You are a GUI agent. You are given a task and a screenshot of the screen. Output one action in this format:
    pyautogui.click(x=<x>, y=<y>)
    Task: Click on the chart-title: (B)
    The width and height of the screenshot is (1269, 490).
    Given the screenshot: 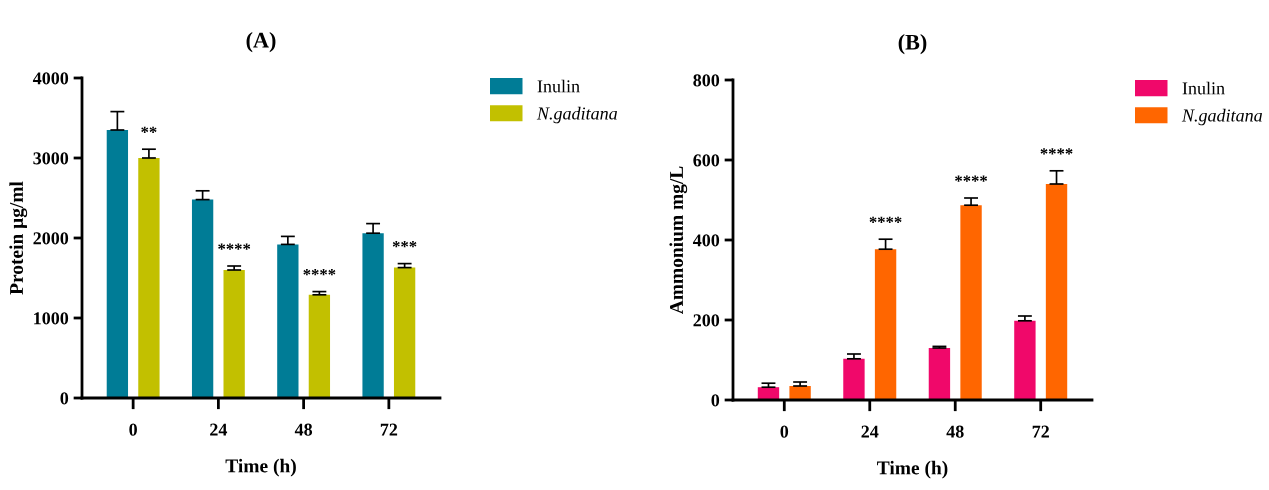 What is the action you would take?
    pyautogui.click(x=912, y=44)
    